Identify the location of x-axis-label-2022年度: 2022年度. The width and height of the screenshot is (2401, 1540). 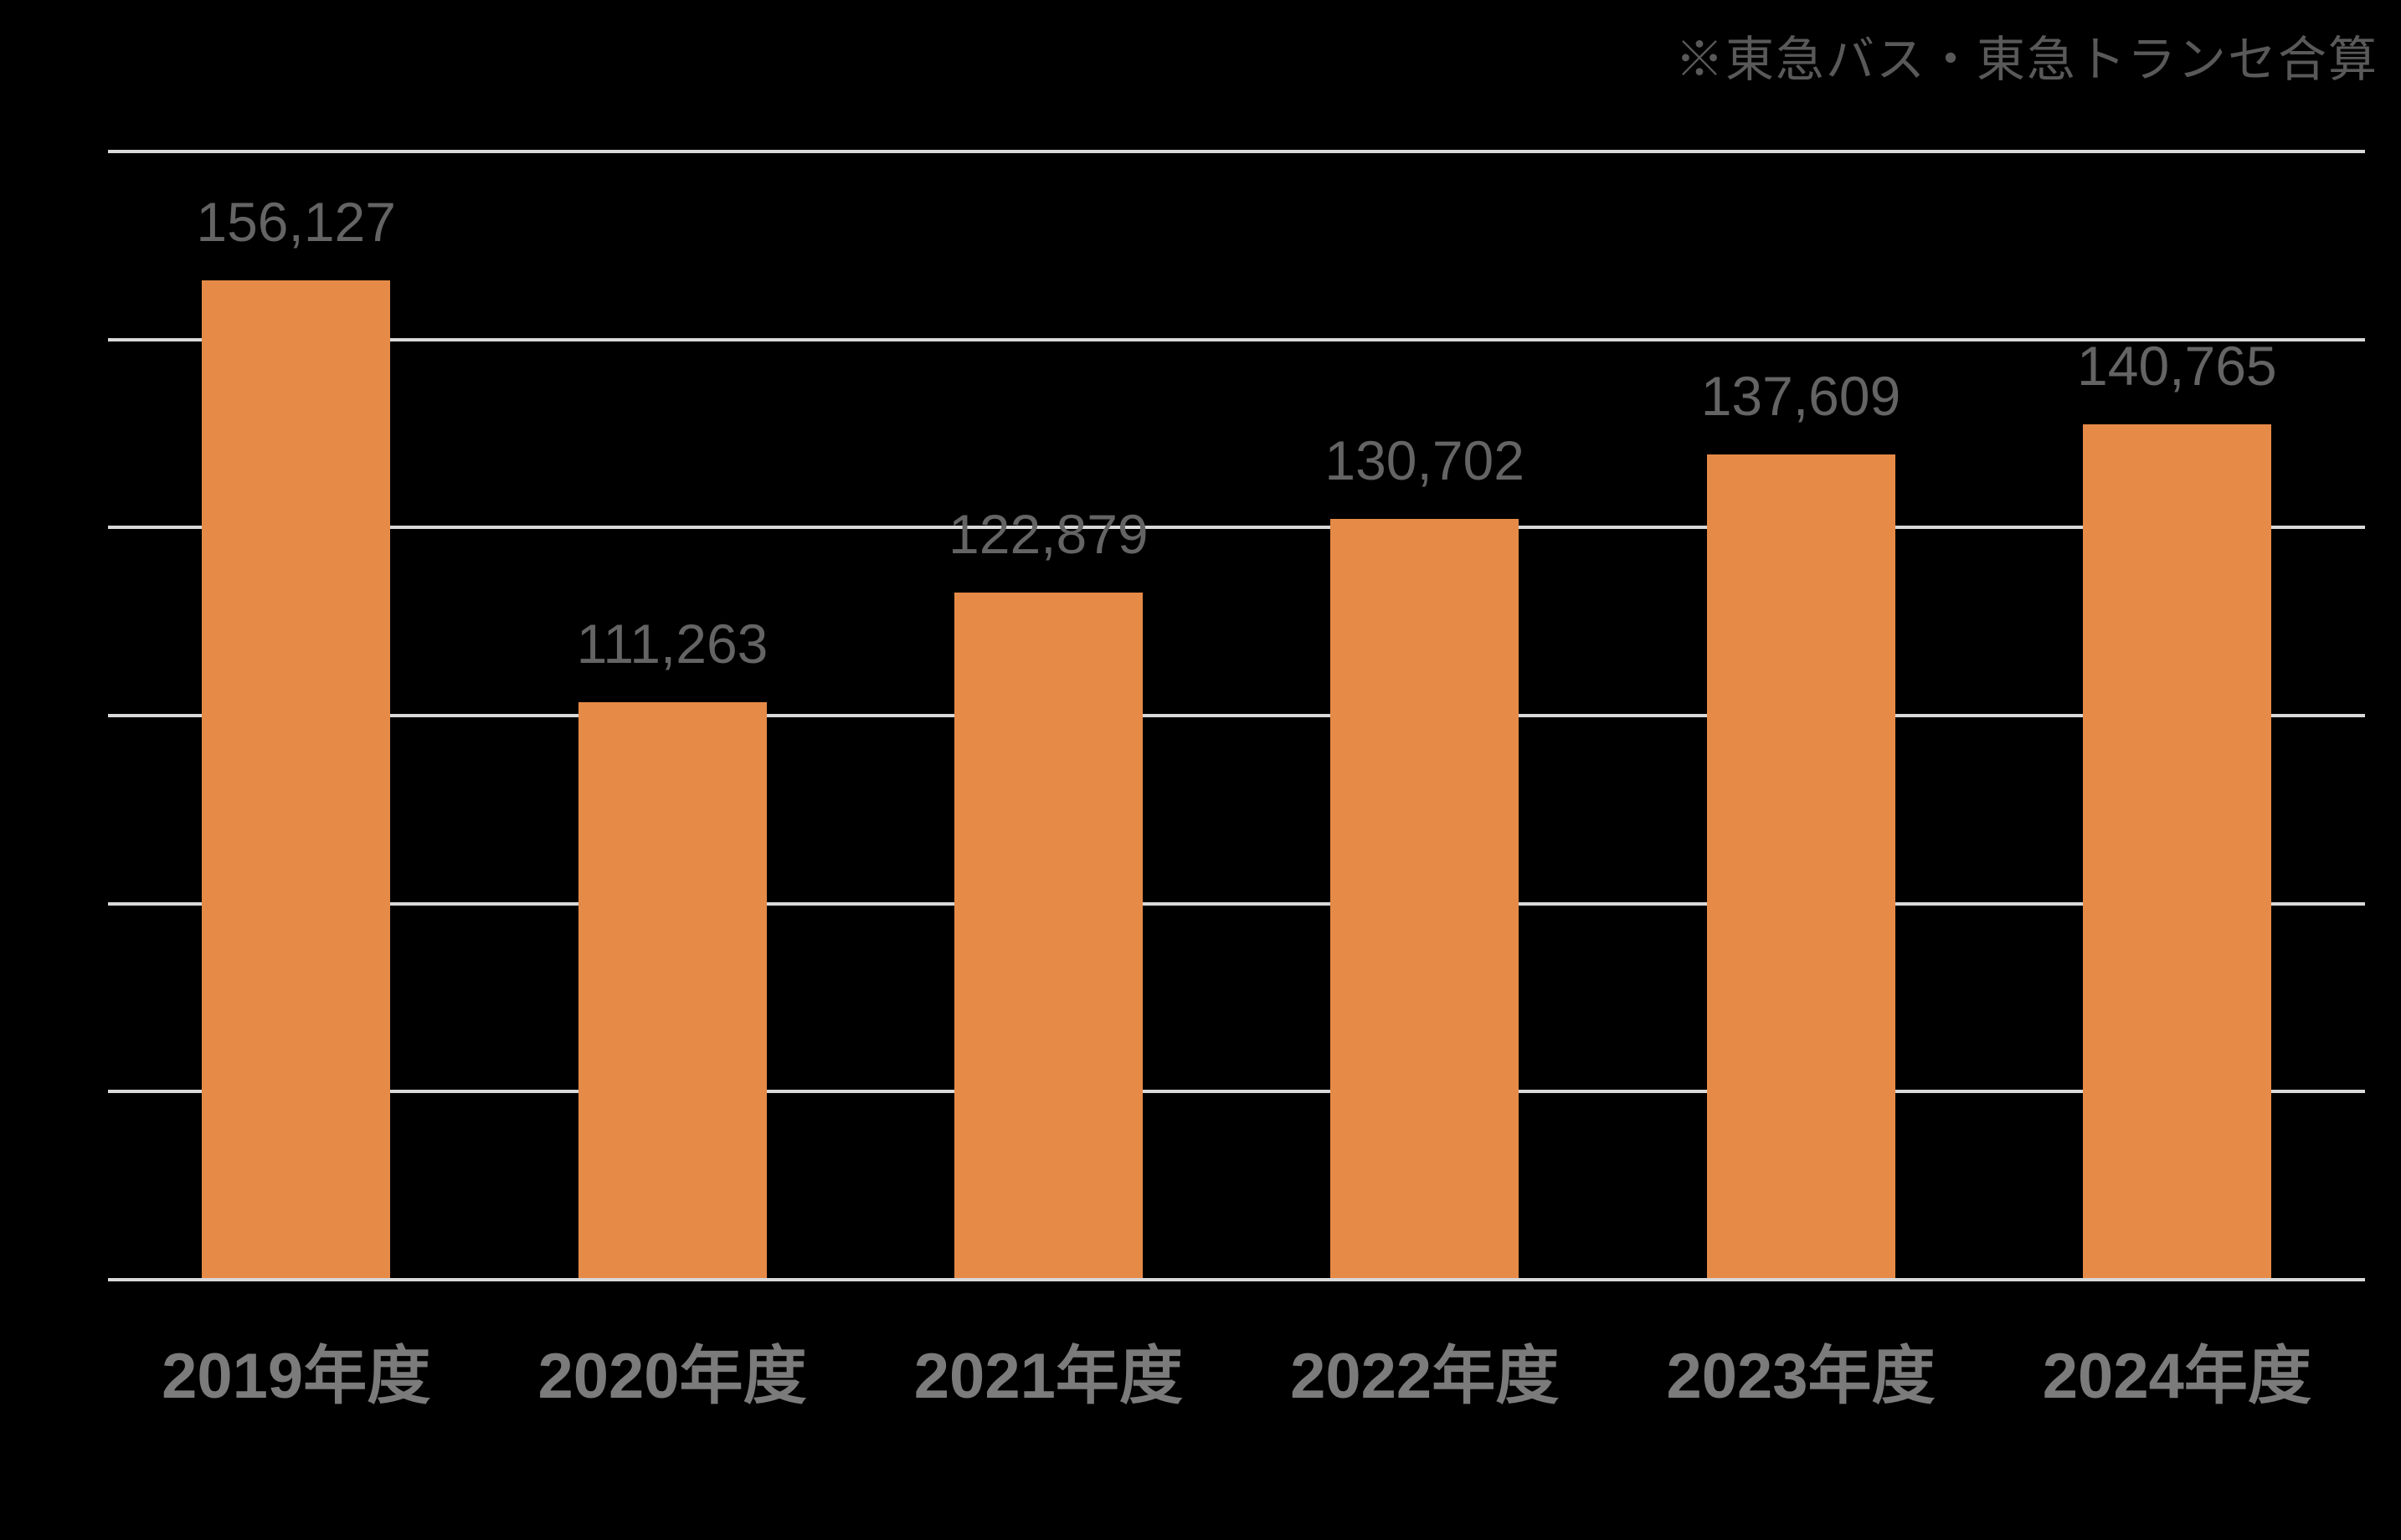
(1425, 1376).